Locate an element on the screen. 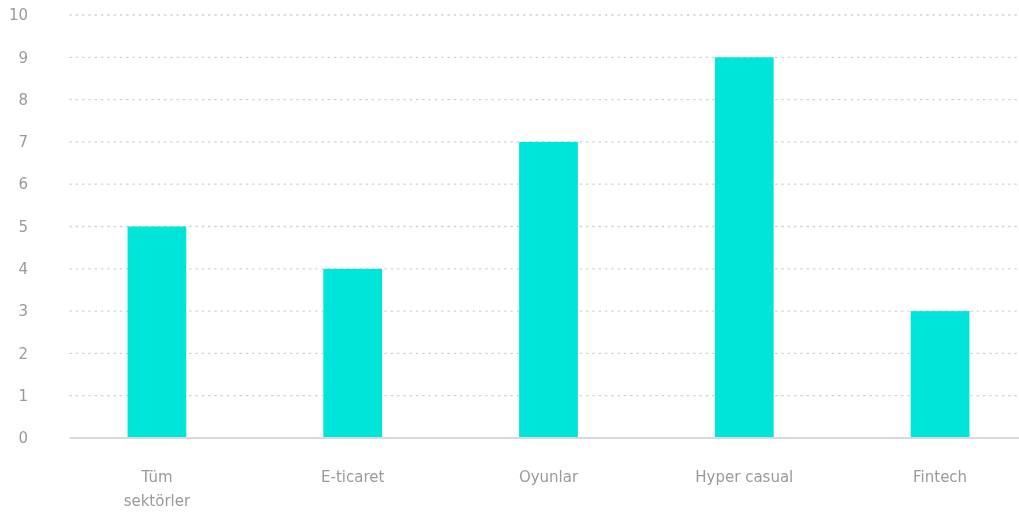  x-tick-label: Tüm sektörler is located at coordinates (157, 489).